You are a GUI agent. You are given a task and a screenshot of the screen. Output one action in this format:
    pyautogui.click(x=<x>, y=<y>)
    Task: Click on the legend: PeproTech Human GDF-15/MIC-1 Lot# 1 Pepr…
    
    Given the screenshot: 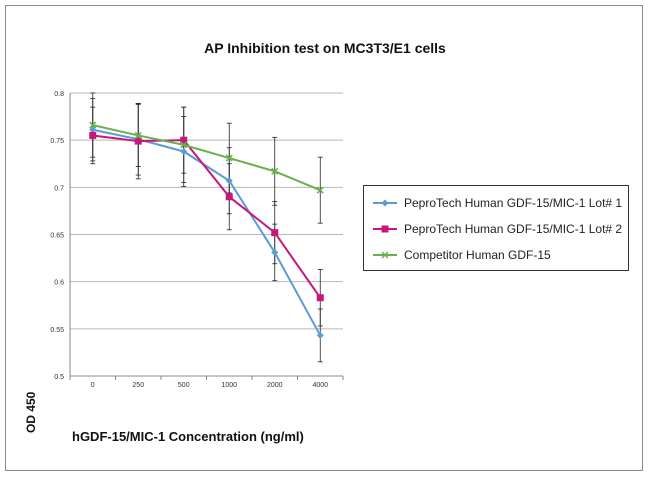 What is the action you would take?
    pyautogui.click(x=496, y=228)
    